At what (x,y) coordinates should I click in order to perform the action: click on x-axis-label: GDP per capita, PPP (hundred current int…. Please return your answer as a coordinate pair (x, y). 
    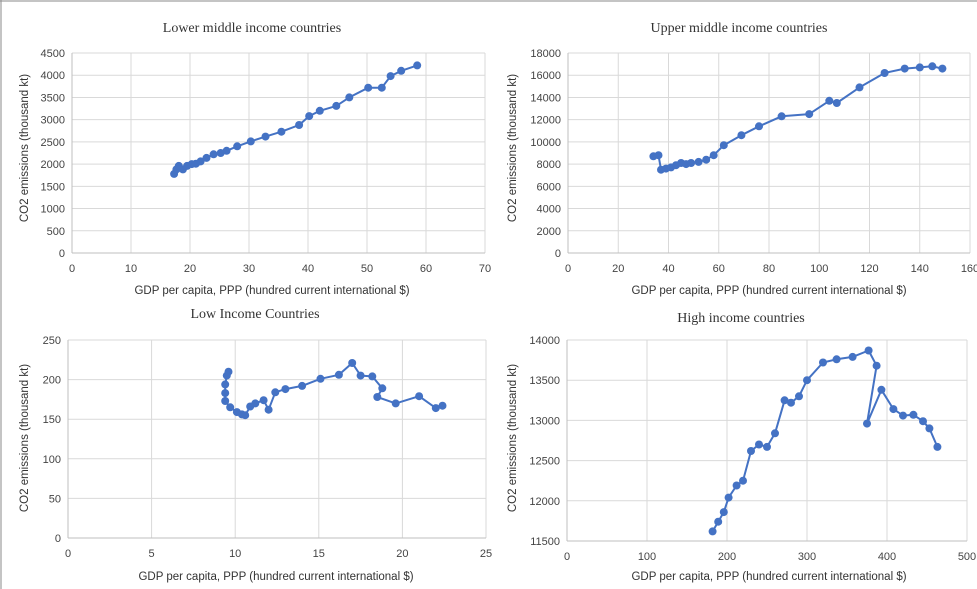
    Looking at the image, I should click on (768, 291).